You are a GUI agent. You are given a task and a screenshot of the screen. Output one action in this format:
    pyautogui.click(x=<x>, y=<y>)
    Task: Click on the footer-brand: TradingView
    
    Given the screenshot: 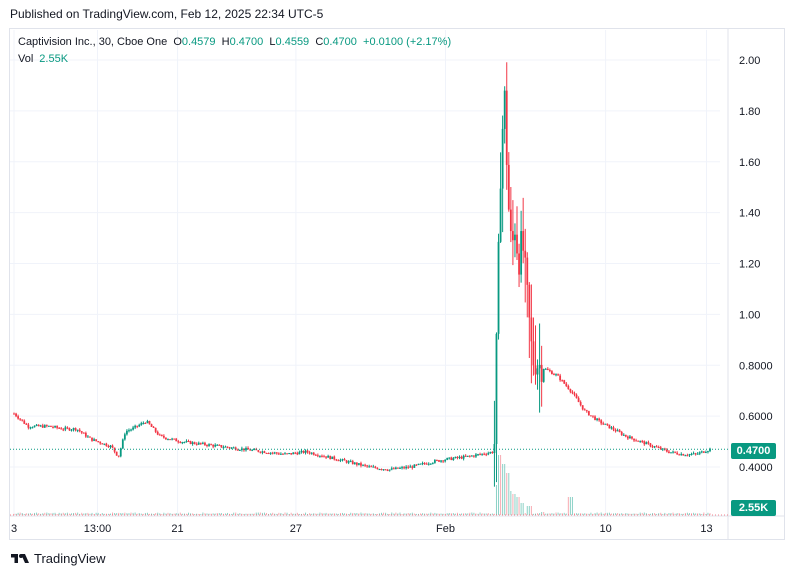 What is the action you would take?
    pyautogui.click(x=58, y=558)
    